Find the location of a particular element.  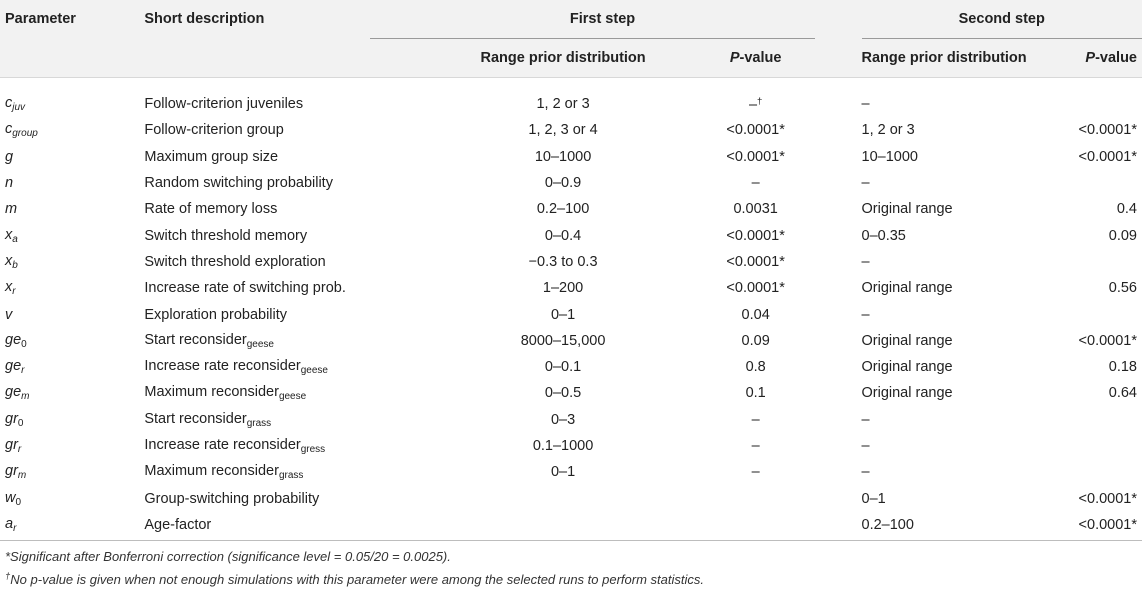

header-pvalue-1-rest: -value is located at coordinates (760, 58).